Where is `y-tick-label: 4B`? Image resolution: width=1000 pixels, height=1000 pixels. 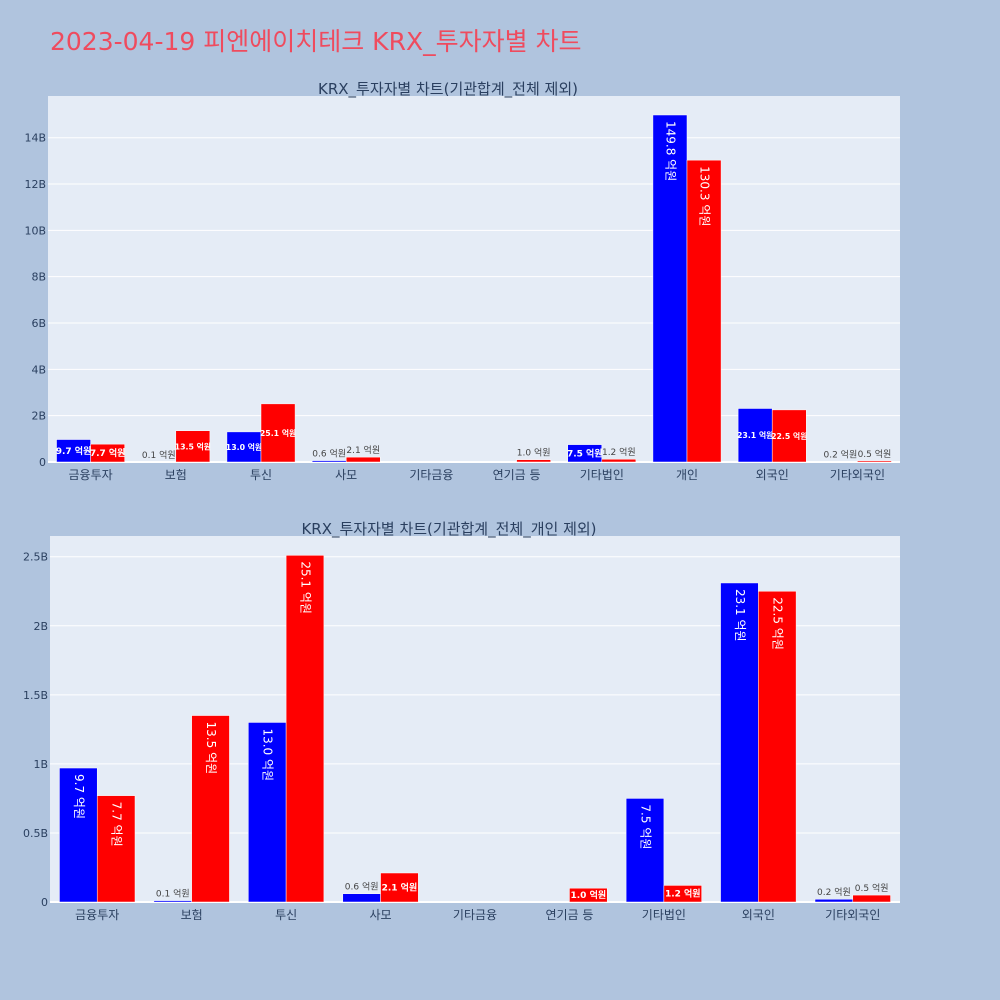 y-tick-label: 4B is located at coordinates (38, 369).